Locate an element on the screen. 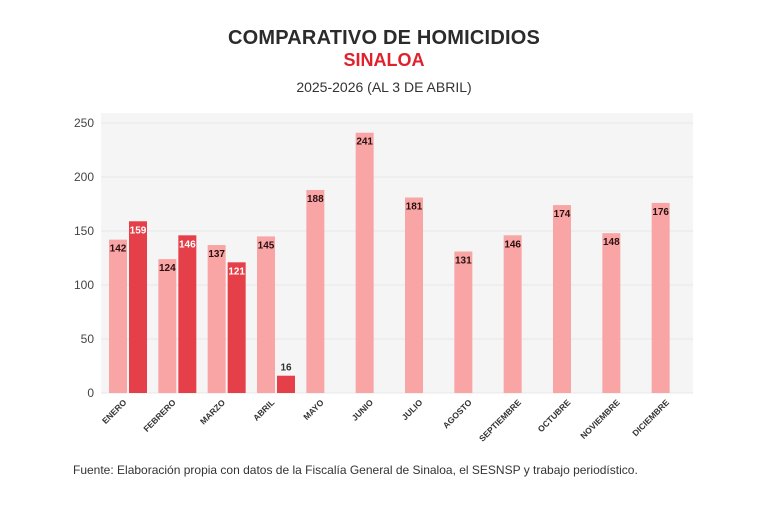 The image size is (768, 512). bar-2025-octubre is located at coordinates (562, 299).